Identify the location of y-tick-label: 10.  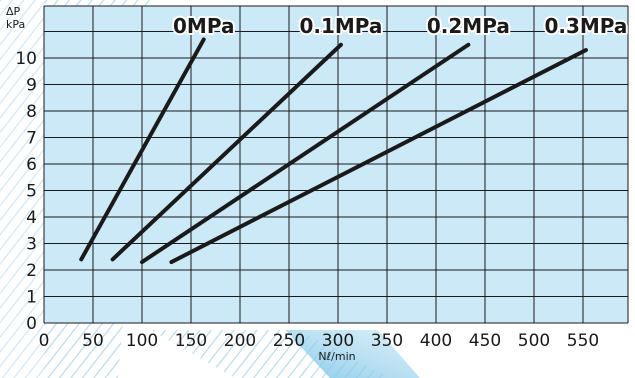
(26, 59).